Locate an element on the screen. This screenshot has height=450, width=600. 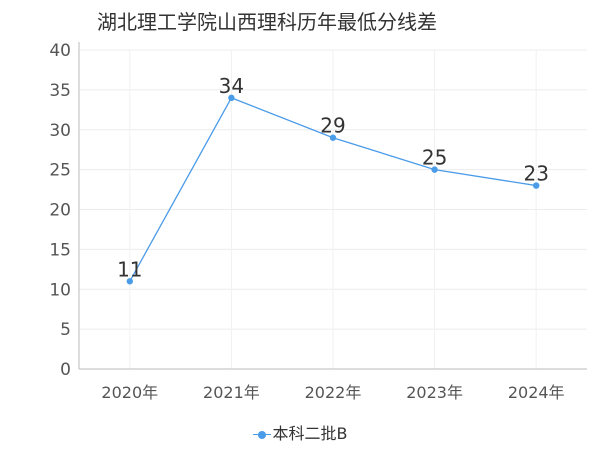
y-tick-labels: 0 5 10 15 20 25 30 35 40 is located at coordinates (60, 210).